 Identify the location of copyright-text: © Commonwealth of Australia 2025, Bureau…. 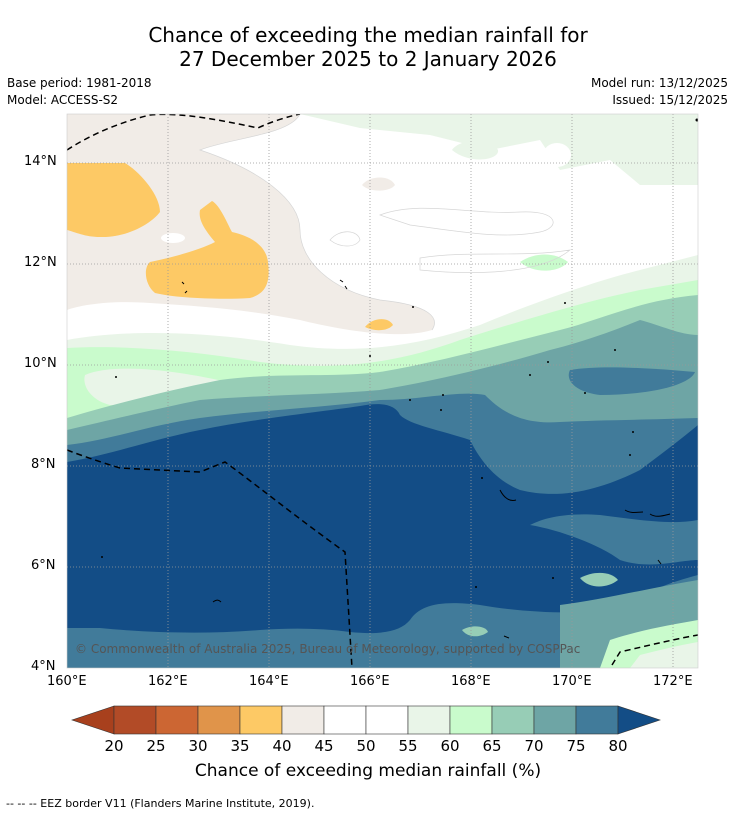
(327, 649).